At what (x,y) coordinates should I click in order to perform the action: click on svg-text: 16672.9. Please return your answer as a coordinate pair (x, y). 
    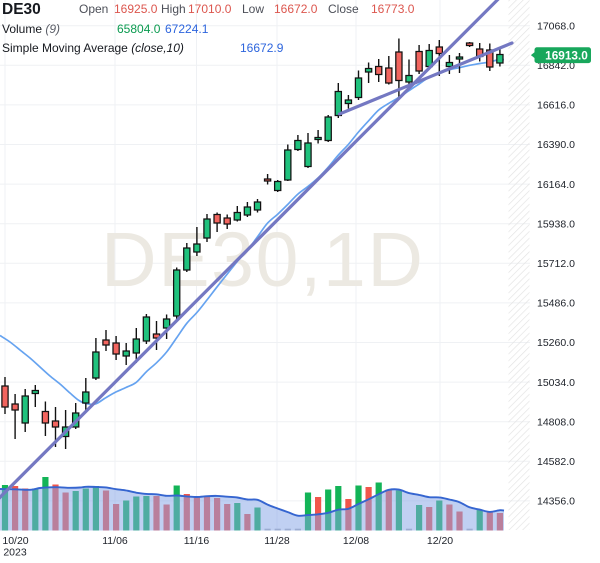
    Looking at the image, I should click on (262, 48).